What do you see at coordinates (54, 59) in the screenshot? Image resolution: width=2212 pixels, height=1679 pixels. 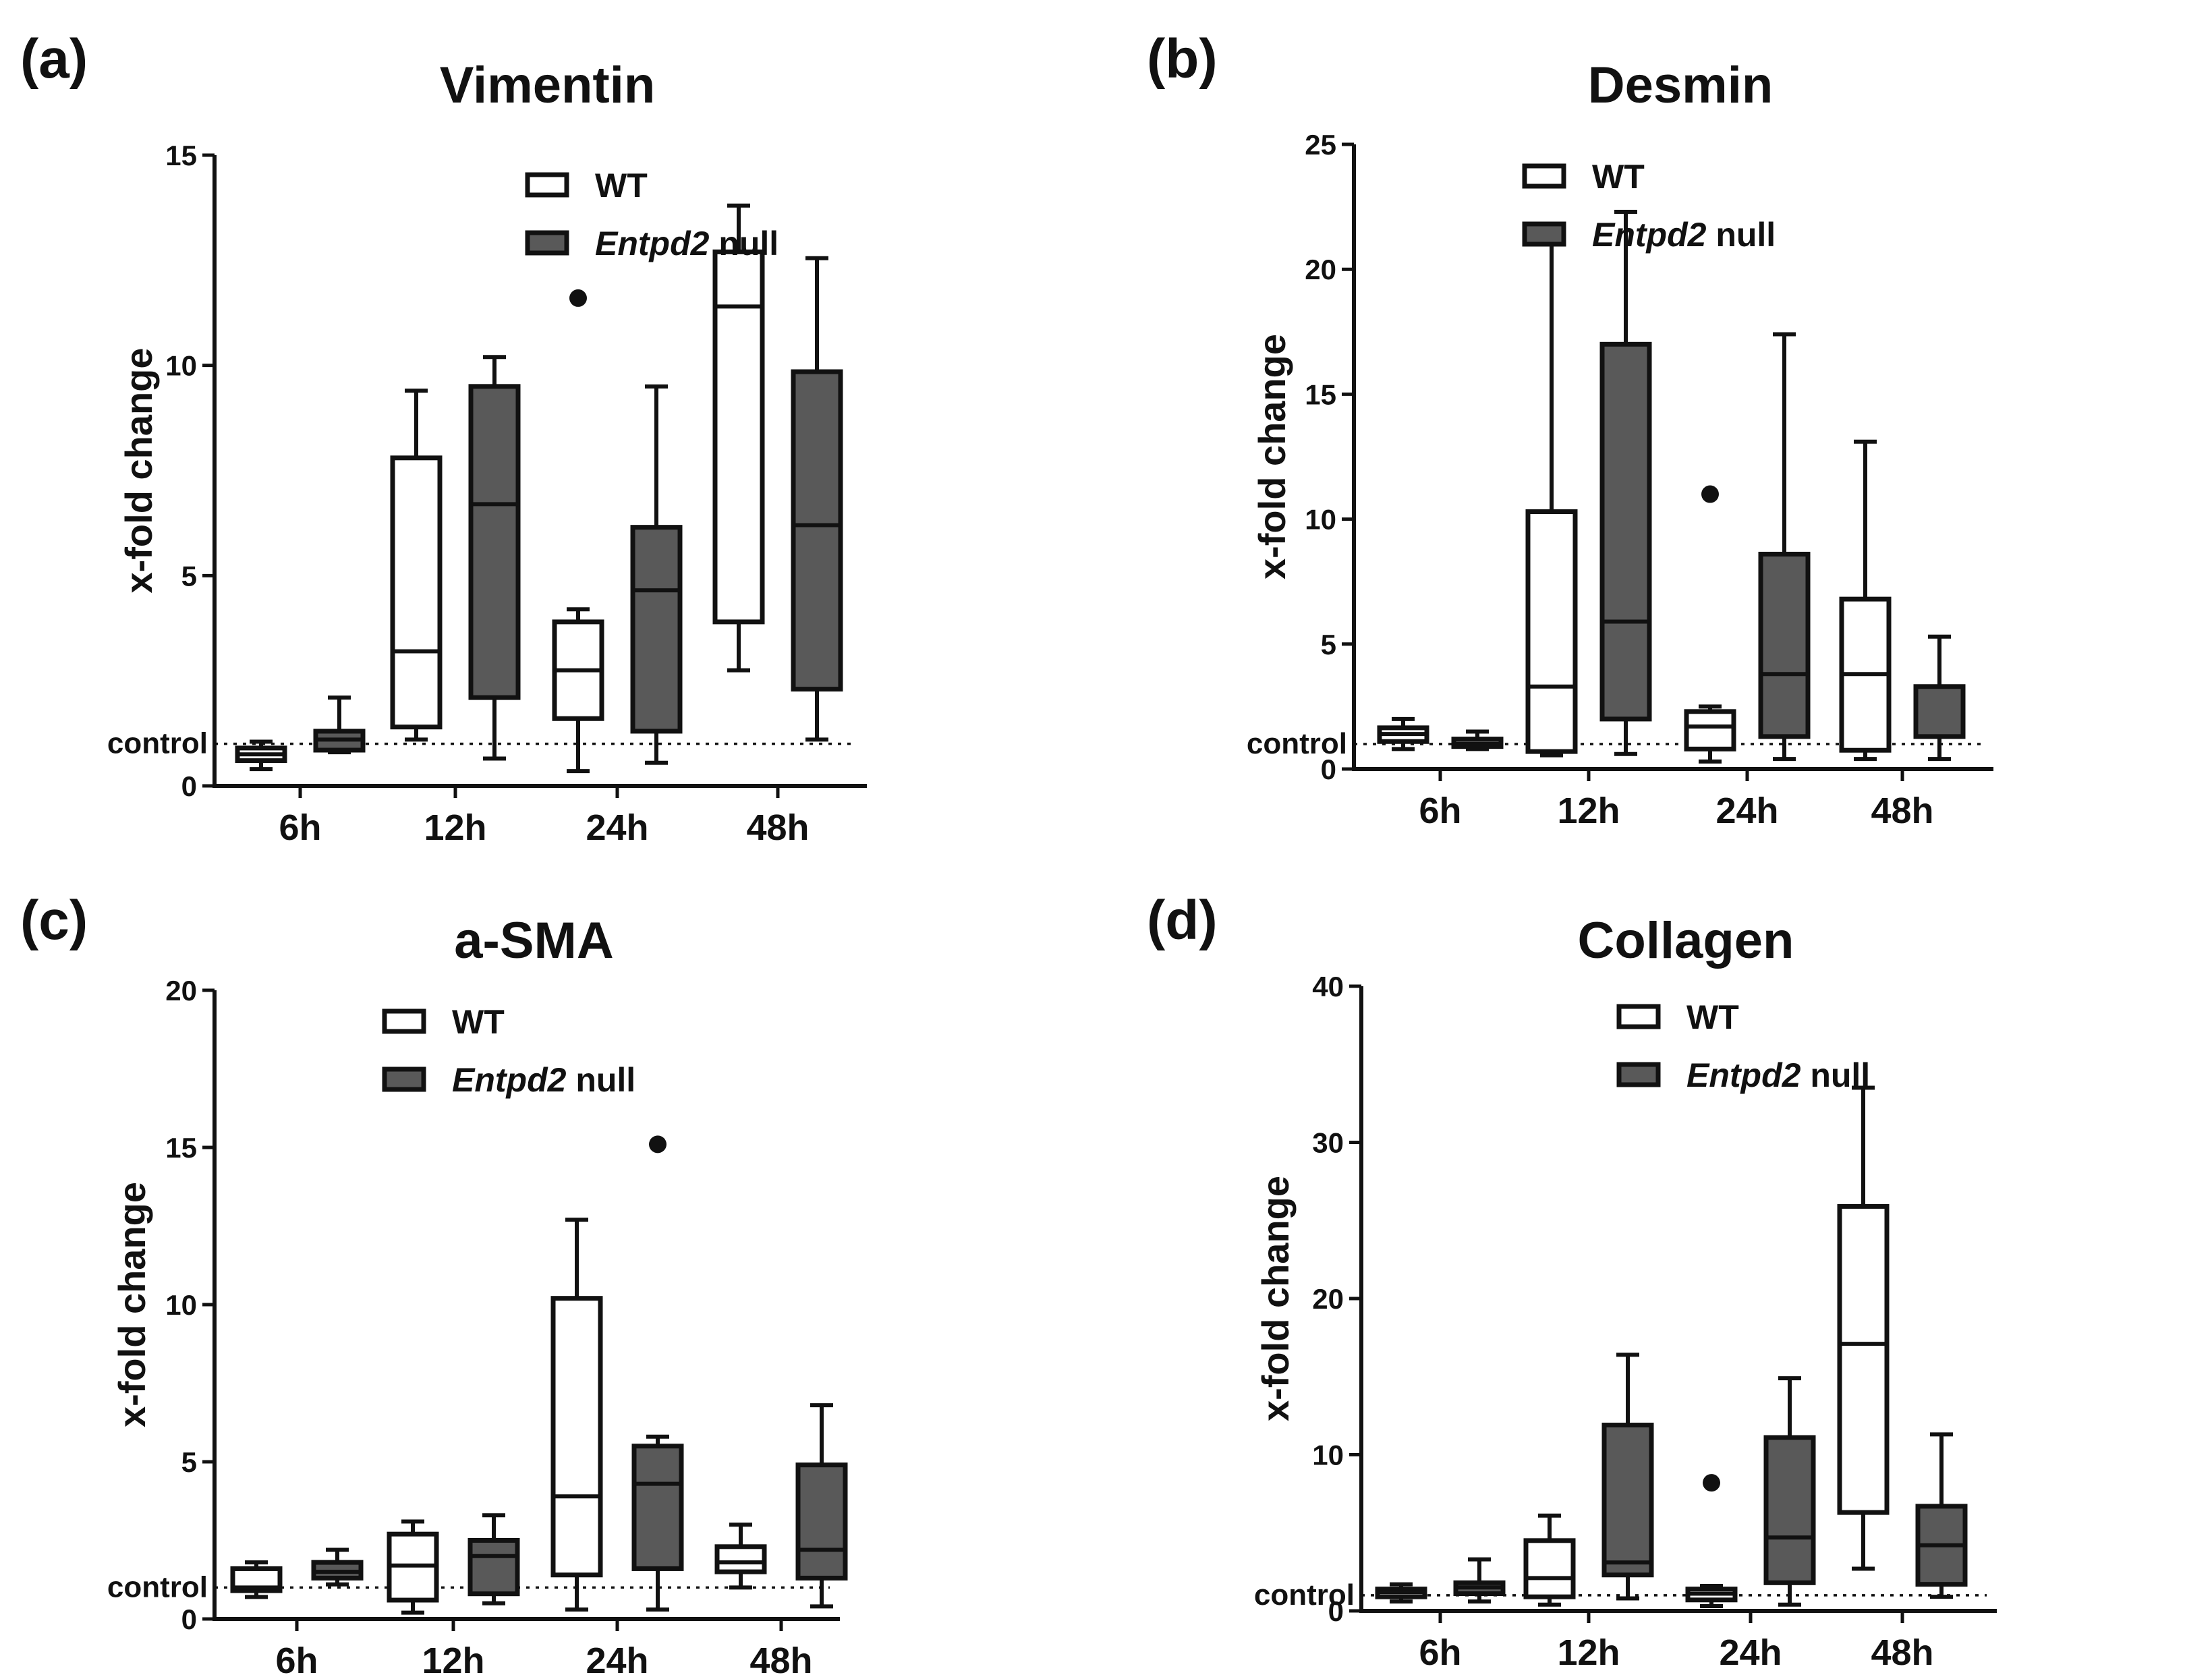 I see `panel-label: (a)` at bounding box center [54, 59].